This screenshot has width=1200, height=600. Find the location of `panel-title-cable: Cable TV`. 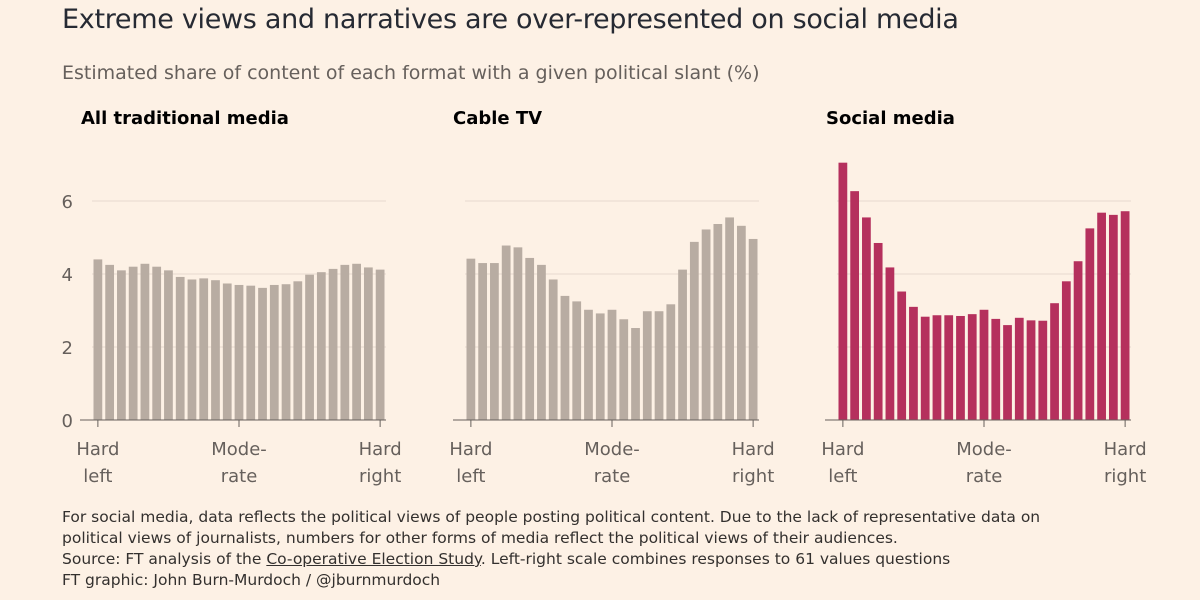

panel-title-cable: Cable TV is located at coordinates (498, 118).